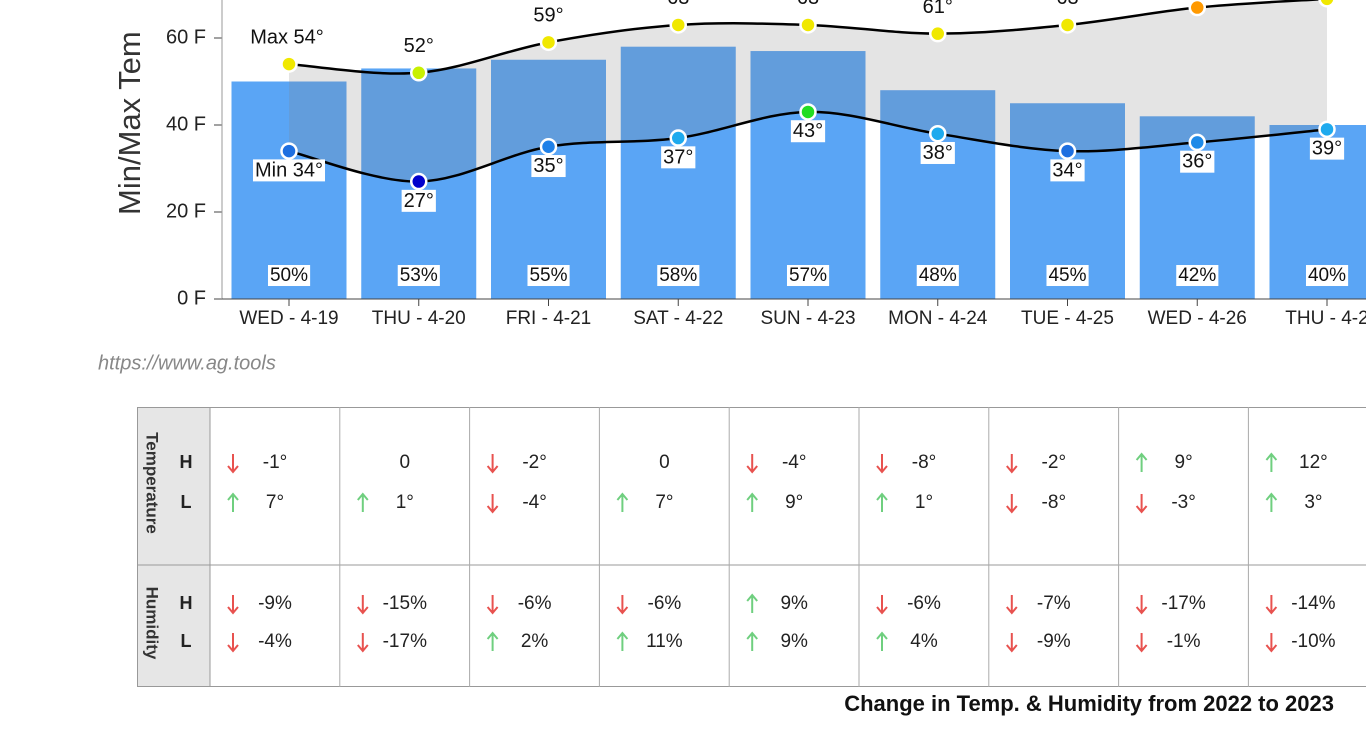 This screenshot has height=741, width=1366. What do you see at coordinates (807, 318) in the screenshot?
I see `x-tick-label: SUN - 4-23` at bounding box center [807, 318].